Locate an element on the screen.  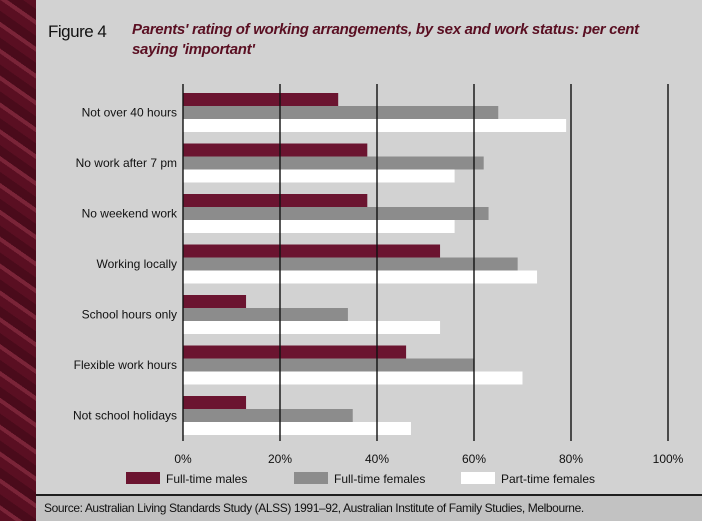
category-label: Flexible work hours is located at coordinates (125, 365).